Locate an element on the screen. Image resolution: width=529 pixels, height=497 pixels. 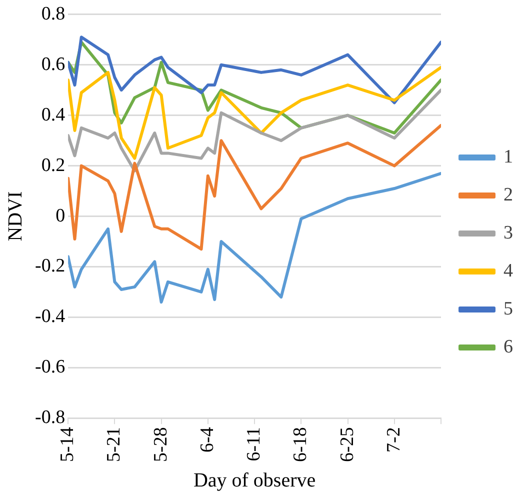
y-tick-label: -0.8 is located at coordinates (50, 417).